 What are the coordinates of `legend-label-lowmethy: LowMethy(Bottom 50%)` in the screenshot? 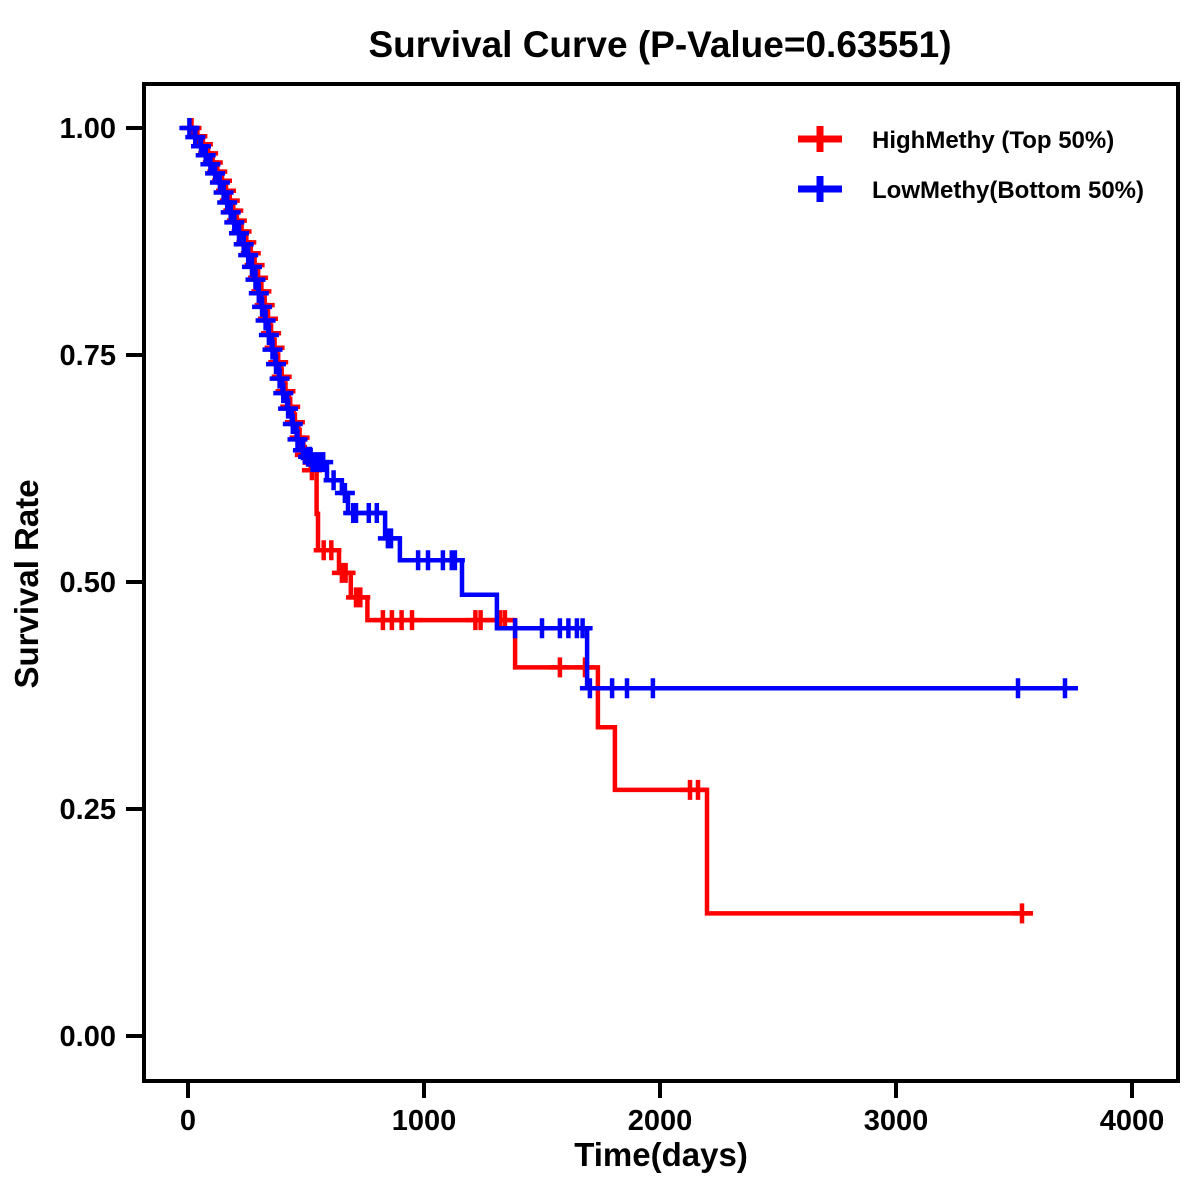 It's located at (1008, 190).